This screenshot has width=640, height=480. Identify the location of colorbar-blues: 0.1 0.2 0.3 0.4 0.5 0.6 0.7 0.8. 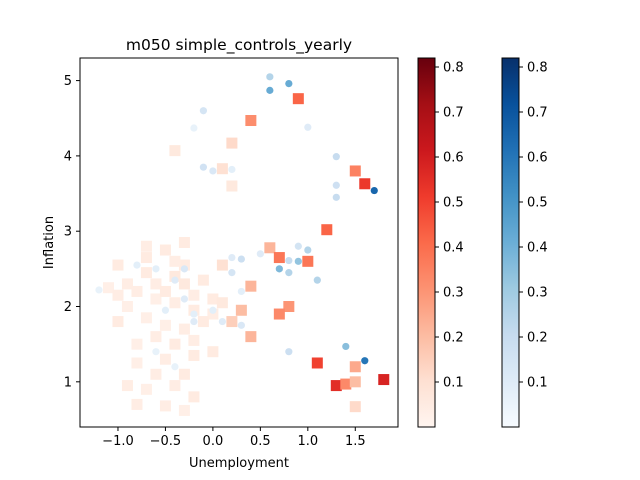
(524, 242).